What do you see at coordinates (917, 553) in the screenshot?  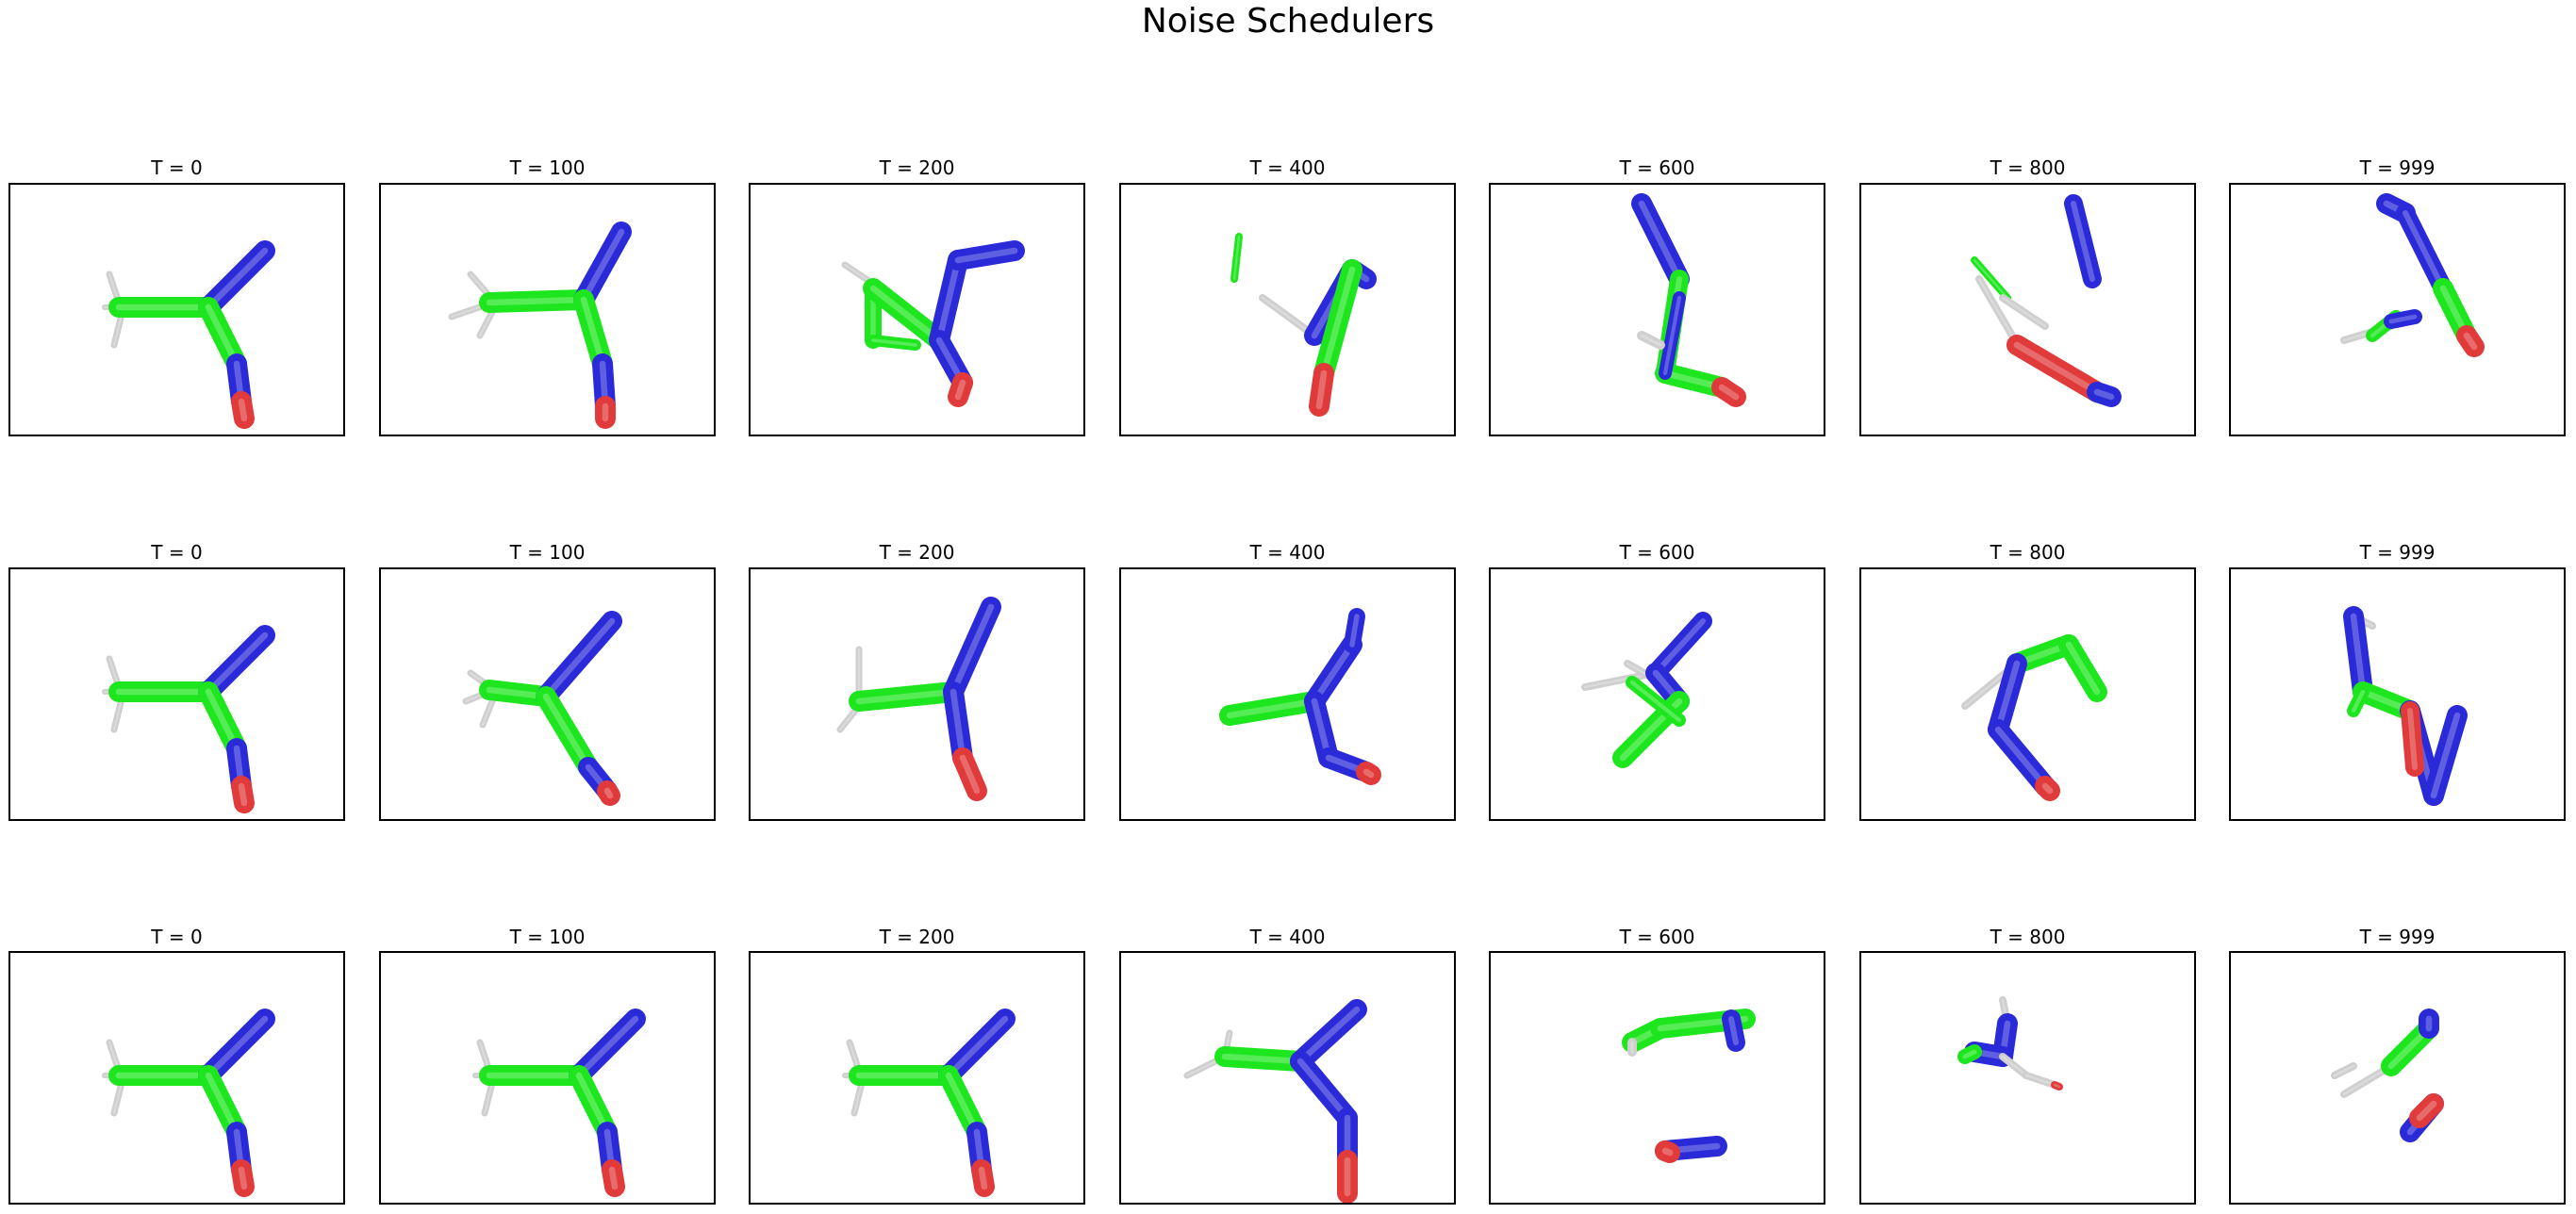 I see `subplot-title: T = 200` at bounding box center [917, 553].